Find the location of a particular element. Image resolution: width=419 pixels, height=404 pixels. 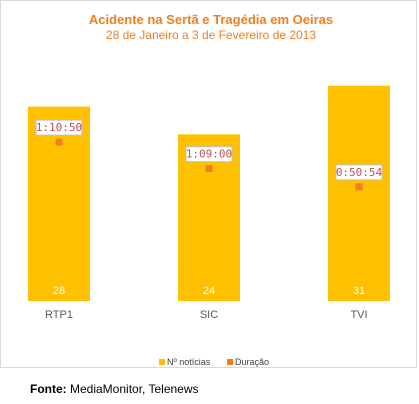

category-label-rtp1: RTP1 is located at coordinates (59, 315).